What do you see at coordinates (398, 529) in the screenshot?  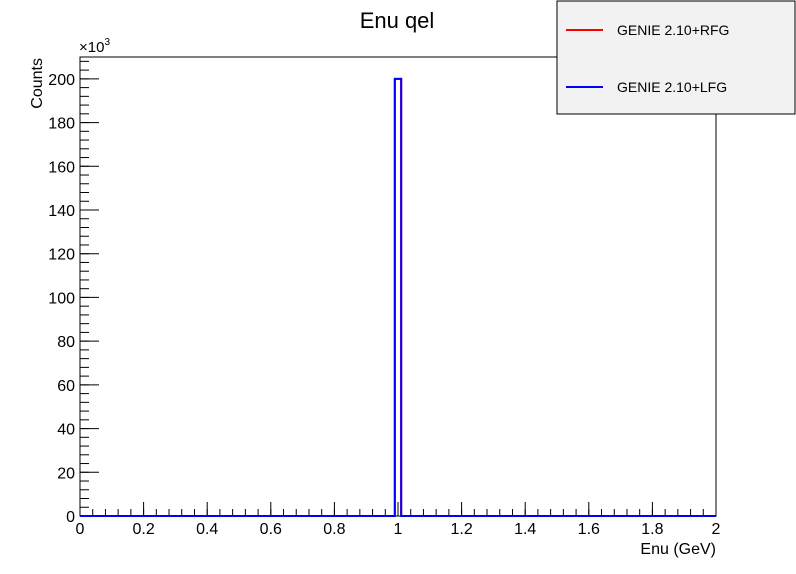 I see `x-tick-label: 1` at bounding box center [398, 529].